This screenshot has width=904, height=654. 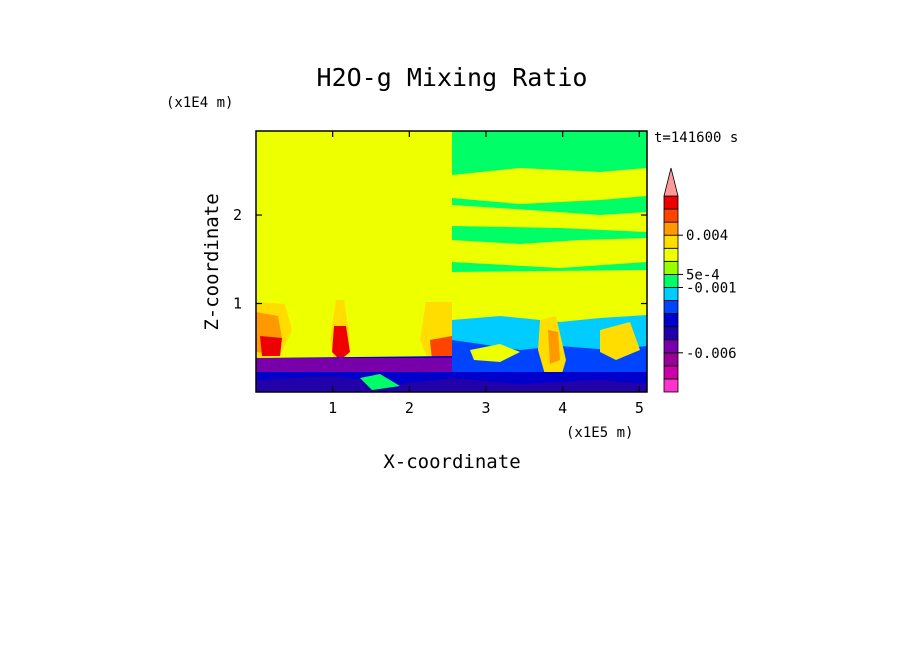 I want to click on y-axis-label: Z-coordinate, so click(x=212, y=261).